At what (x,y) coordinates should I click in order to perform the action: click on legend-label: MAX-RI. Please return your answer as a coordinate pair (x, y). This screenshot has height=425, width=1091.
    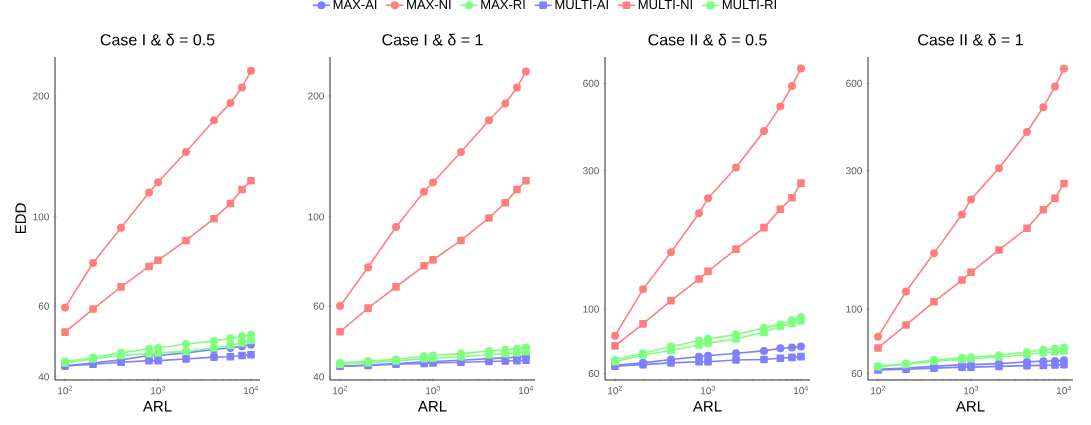
    Looking at the image, I should click on (503, 5).